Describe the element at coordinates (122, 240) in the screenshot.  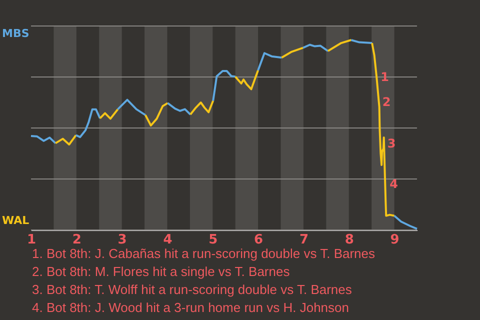
I see `x-tick-label: 3` at that location.